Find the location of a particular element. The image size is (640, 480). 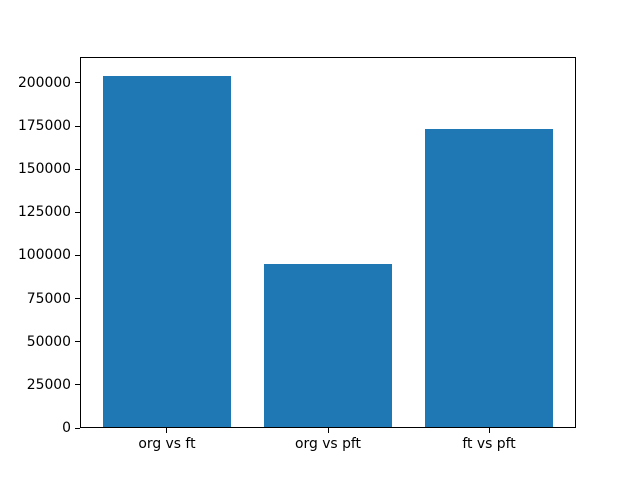

y-tick-label: 200000 is located at coordinates (44, 82).